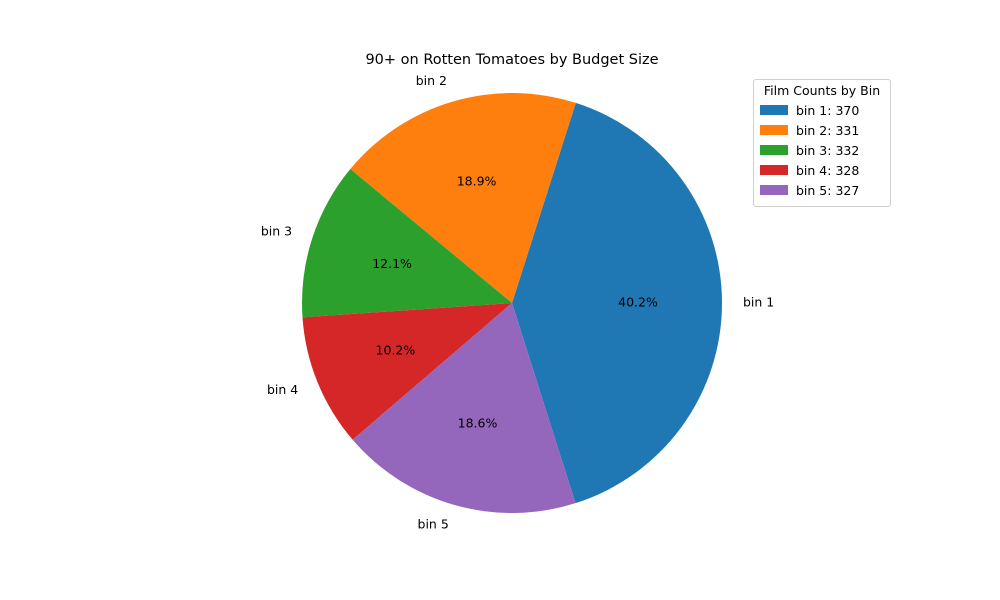 The image size is (1000, 600). I want to click on slice-percent-2: 18.9%, so click(477, 181).